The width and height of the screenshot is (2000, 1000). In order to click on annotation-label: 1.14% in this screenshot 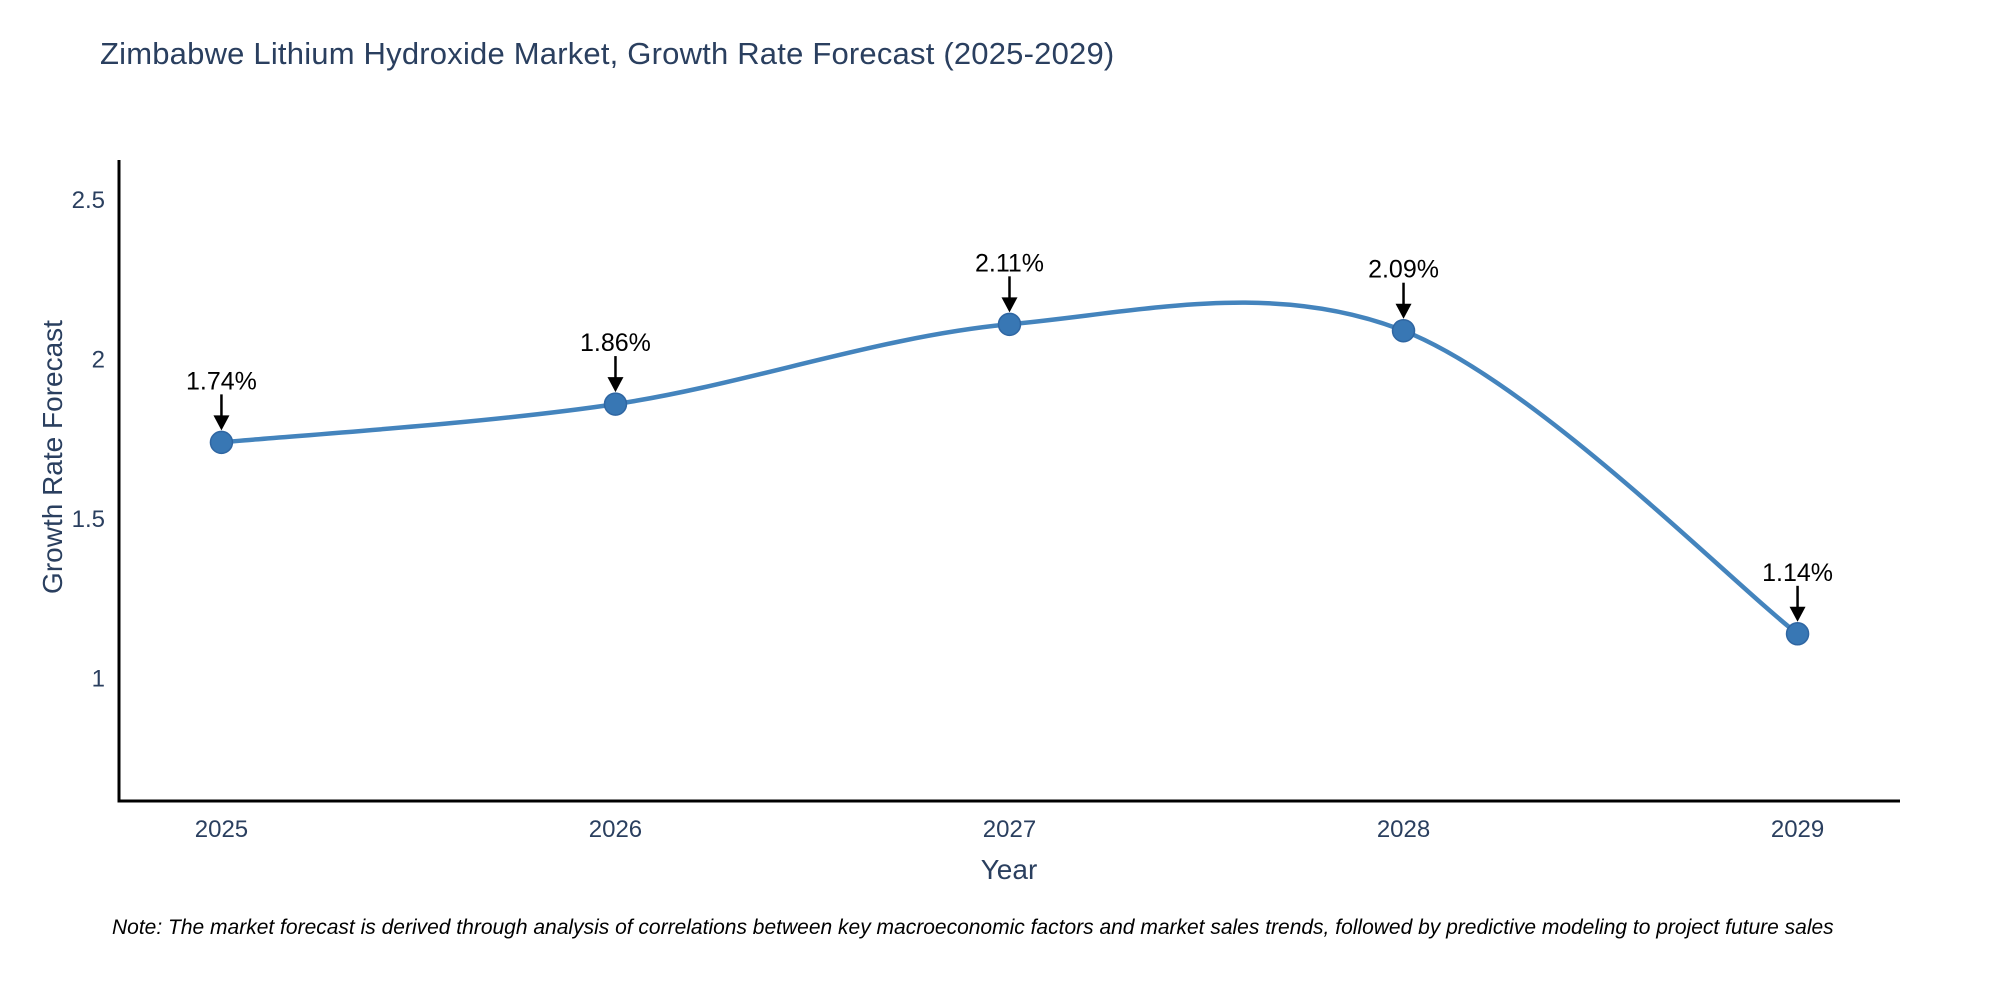, I will do `click(1797, 573)`.